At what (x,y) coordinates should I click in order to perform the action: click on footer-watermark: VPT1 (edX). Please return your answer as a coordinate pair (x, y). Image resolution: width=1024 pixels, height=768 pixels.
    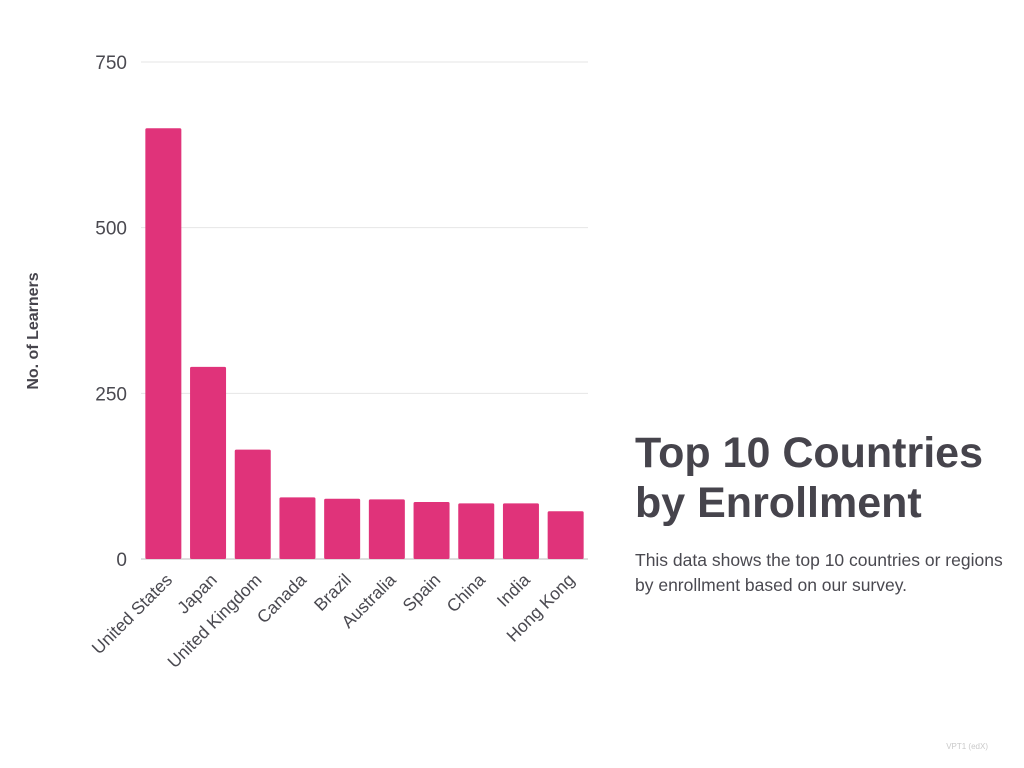
    Looking at the image, I should click on (967, 746).